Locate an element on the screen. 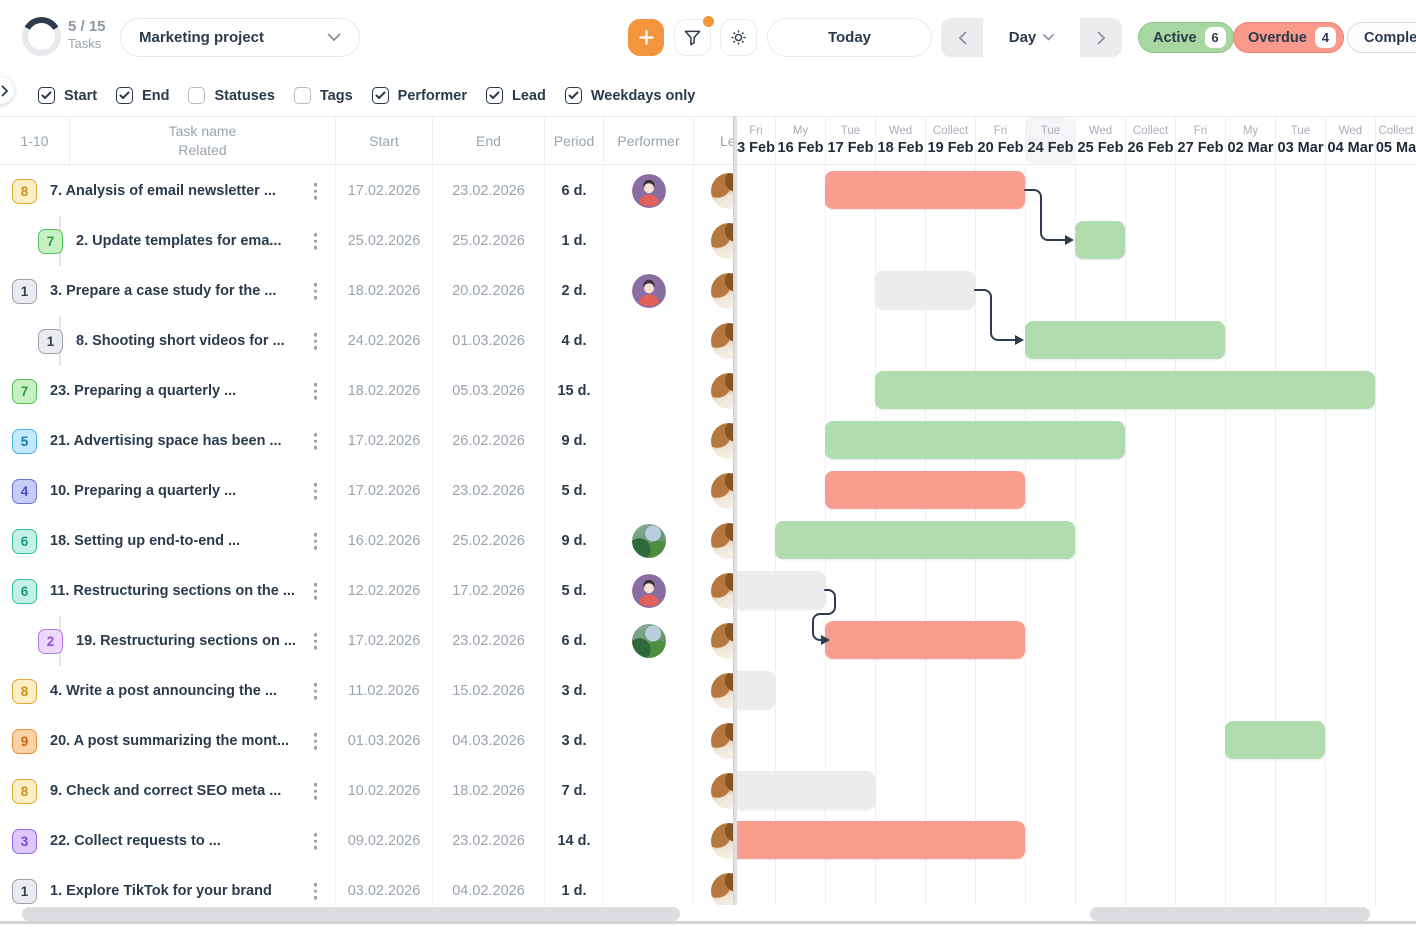 The width and height of the screenshot is (1416, 927). add-task-button is located at coordinates (646, 37).